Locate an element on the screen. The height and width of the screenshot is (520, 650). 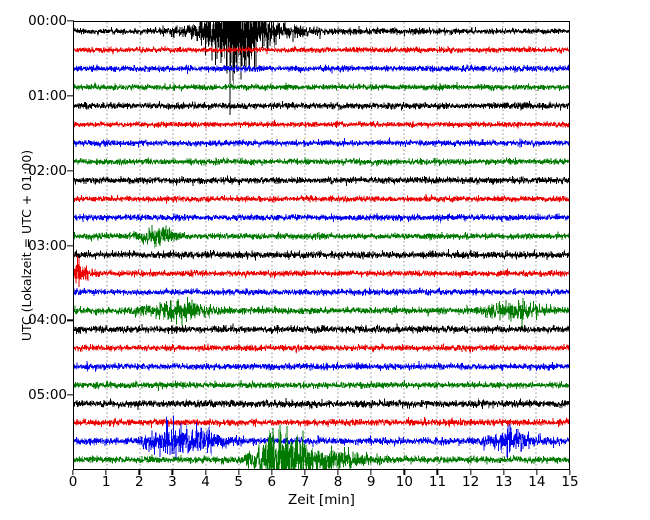
x-axis-label: Zeit [min] is located at coordinates (321, 500).